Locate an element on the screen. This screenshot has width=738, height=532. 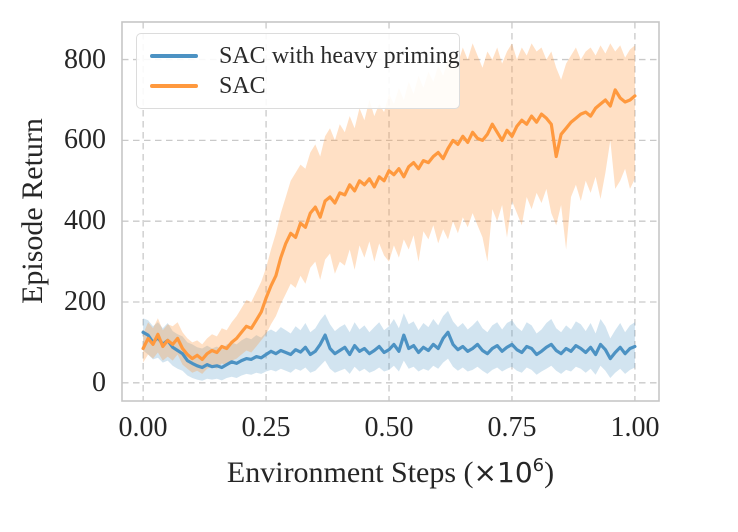
x-tick-label: 0.25 is located at coordinates (266, 427).